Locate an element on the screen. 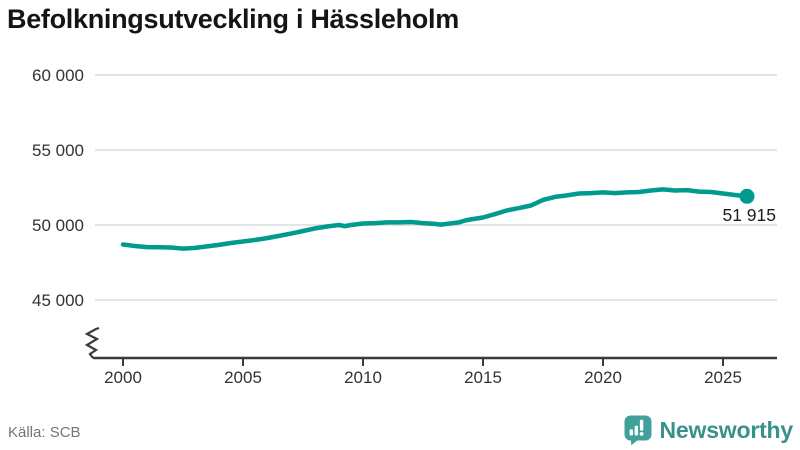 This screenshot has height=450, width=800. latest-value-label: 51 915 is located at coordinates (749, 215).